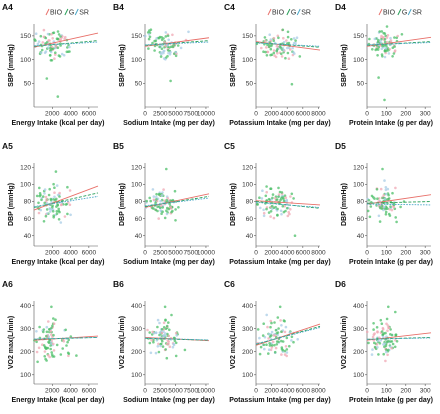 Image resolution: width=440 pixels, height=414 pixels. Describe the element at coordinates (303, 114) in the screenshot. I see `x-tick-label: 6000` at that location.